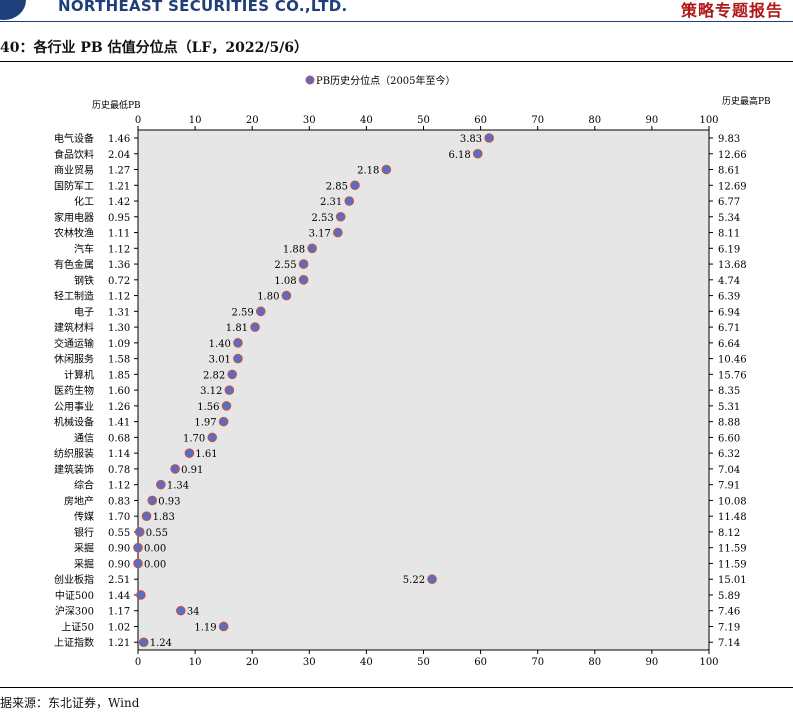 This screenshot has height=713, width=793. What do you see at coordinates (414, 580) in the screenshot?
I see `current-pb-label: 5.22` at bounding box center [414, 580].